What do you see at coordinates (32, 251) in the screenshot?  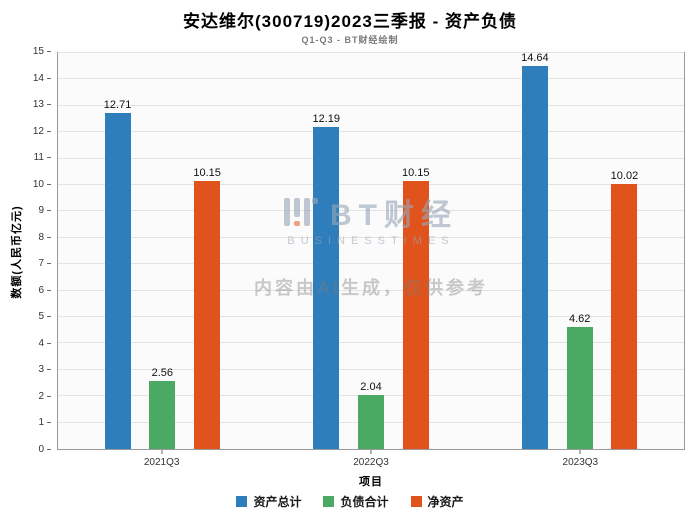 I see `y-axis-ticks: 0 1 2 3 4 5 6 7 8 9 10 11 12 13 14 15` at bounding box center [32, 251].